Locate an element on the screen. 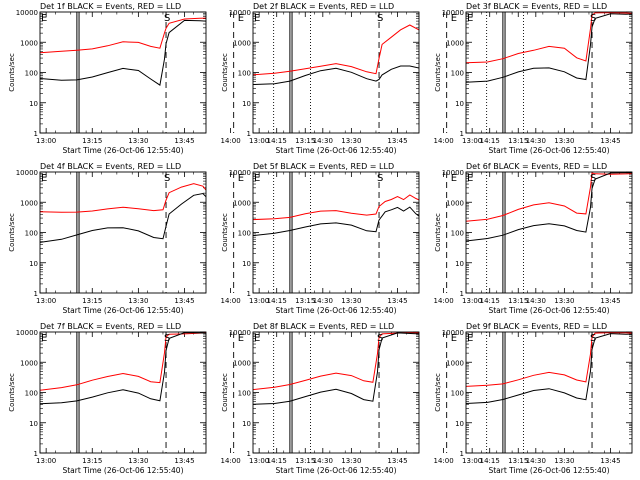 The height and width of the screenshot is (480, 640). panel-title: Det 7f BLACK = Events, RED = LLD is located at coordinates (110, 326).